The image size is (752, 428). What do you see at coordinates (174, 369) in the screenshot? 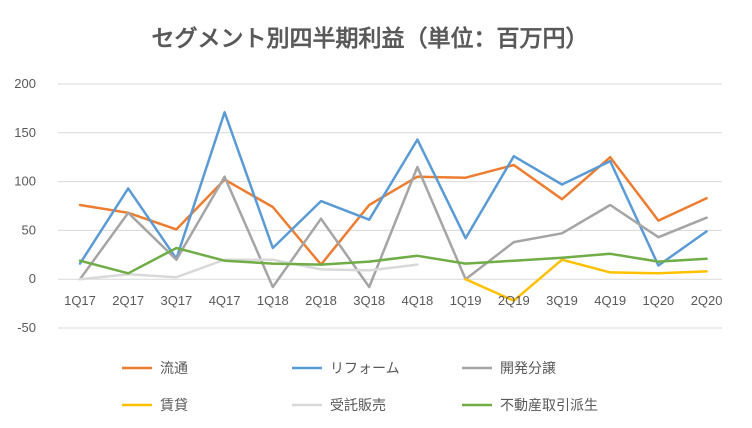
I see `legend-label: 流通` at bounding box center [174, 369].